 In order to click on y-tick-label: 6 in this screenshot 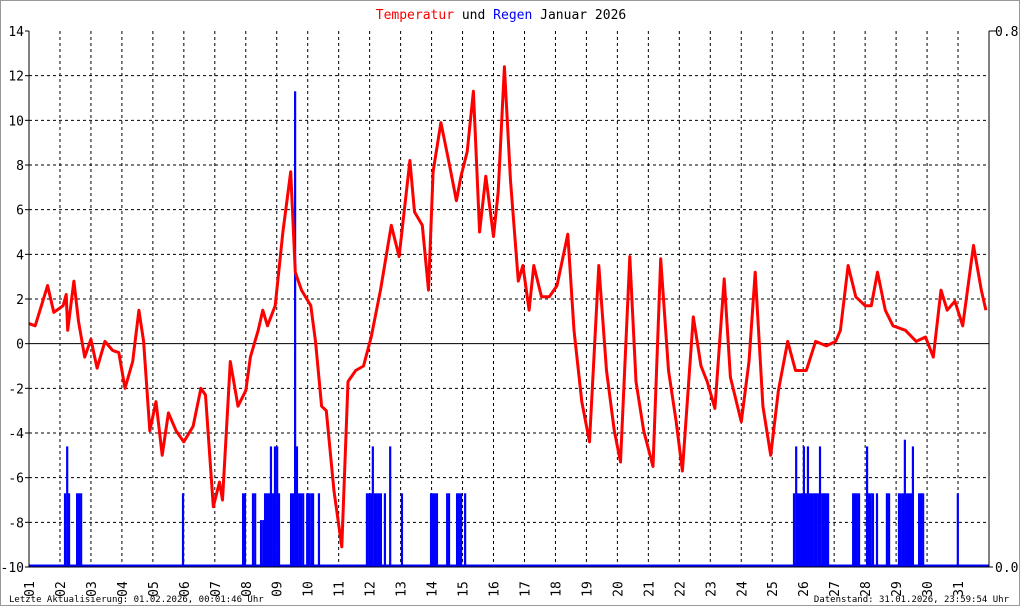, I will do `click(20, 211)`.